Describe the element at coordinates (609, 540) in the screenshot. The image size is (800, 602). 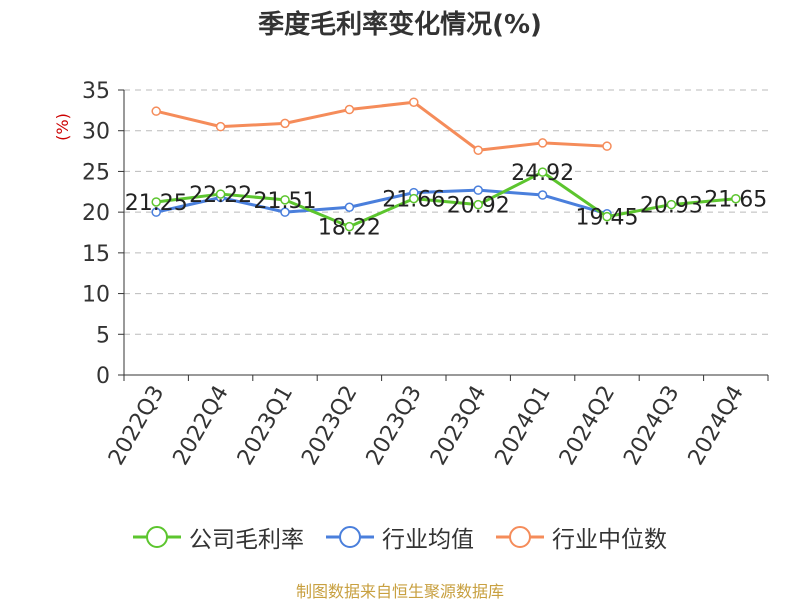
I see `legend-label: 行业中位数` at that location.